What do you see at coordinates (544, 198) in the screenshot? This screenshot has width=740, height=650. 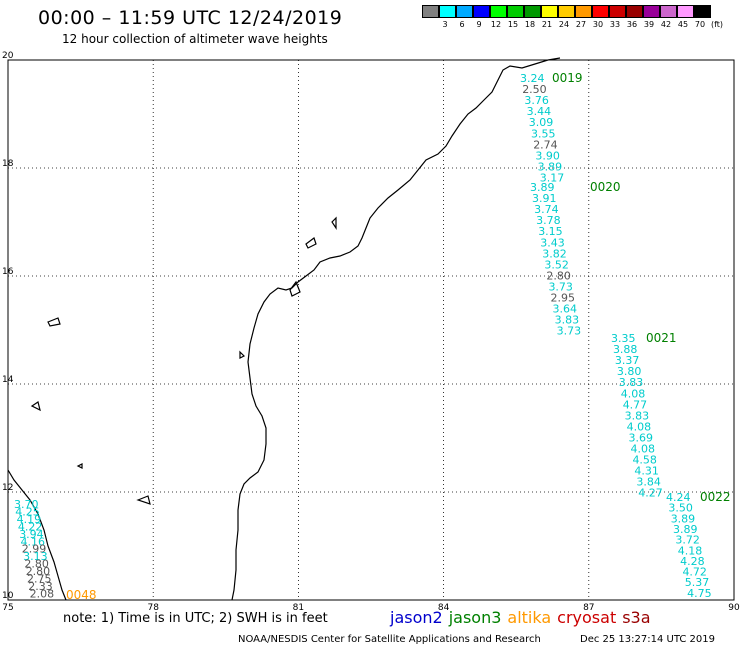 I see `swh-value-label: 3.91` at bounding box center [544, 198].